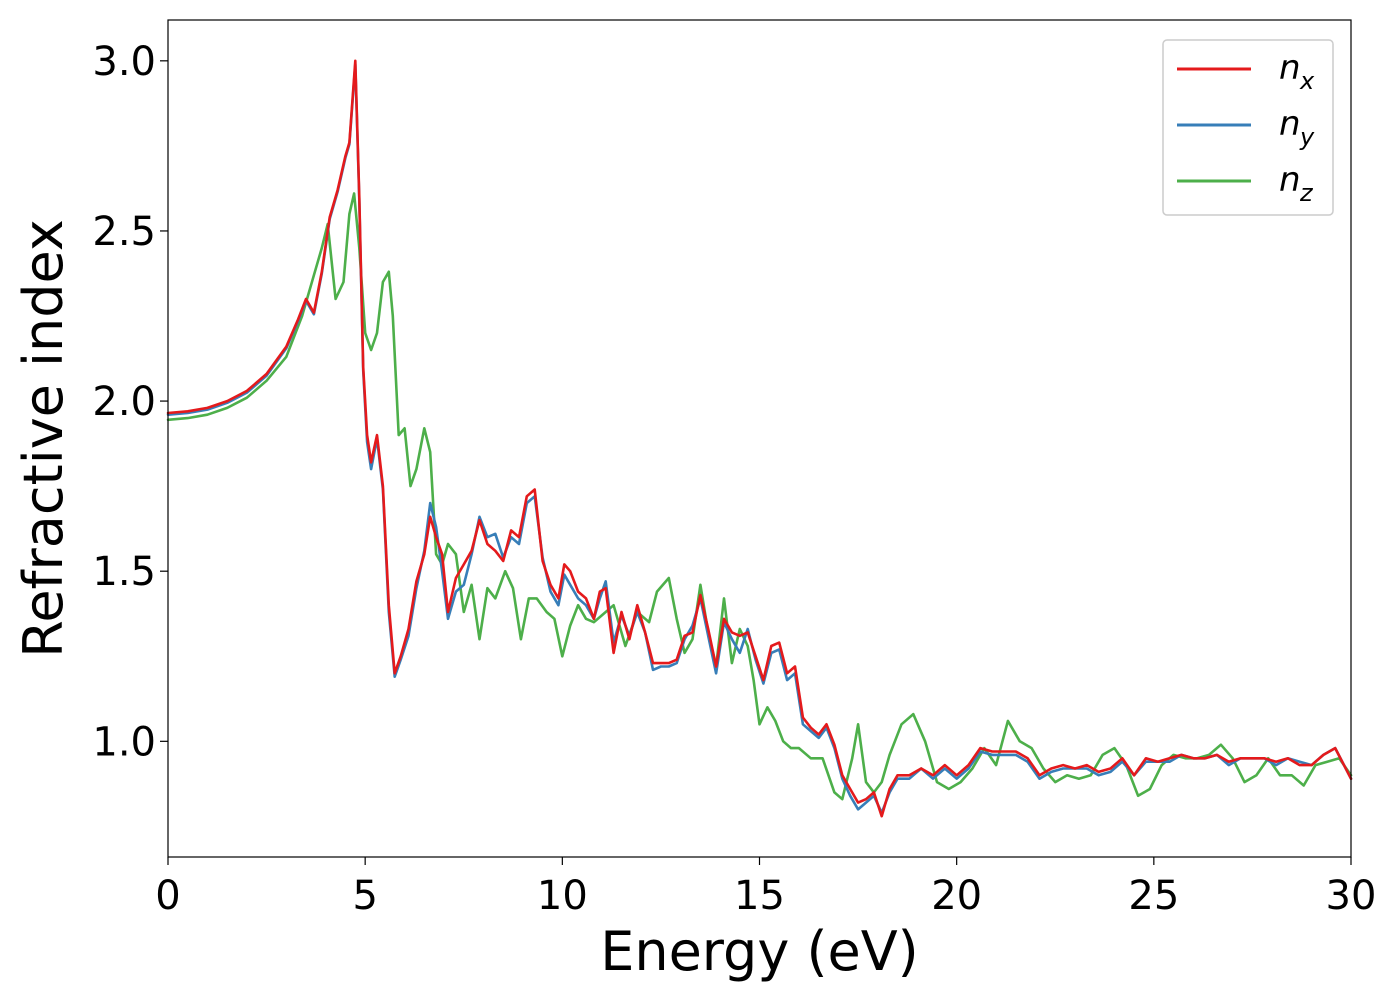 The height and width of the screenshot is (1005, 1400). Describe the element at coordinates (1153, 896) in the screenshot. I see `x-tick-label: 25` at that location.